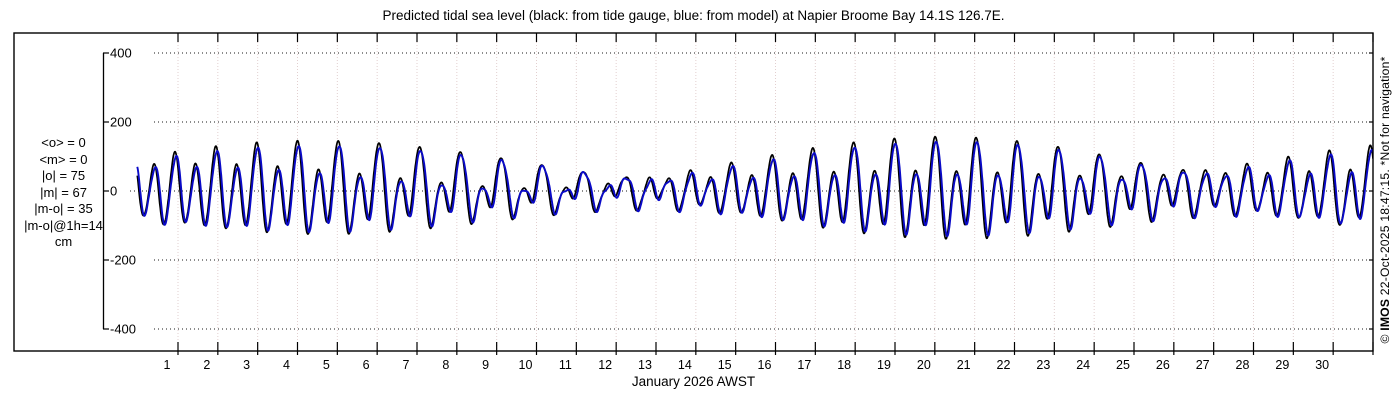 This screenshot has height=400, width=1400. Describe the element at coordinates (724, 365) in the screenshot. I see `day-label: 15` at that location.